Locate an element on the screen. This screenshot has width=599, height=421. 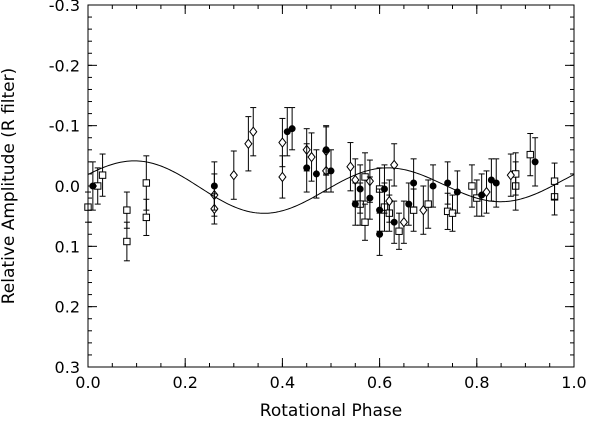
x-tick-label: 0.2 is located at coordinates (184, 382).